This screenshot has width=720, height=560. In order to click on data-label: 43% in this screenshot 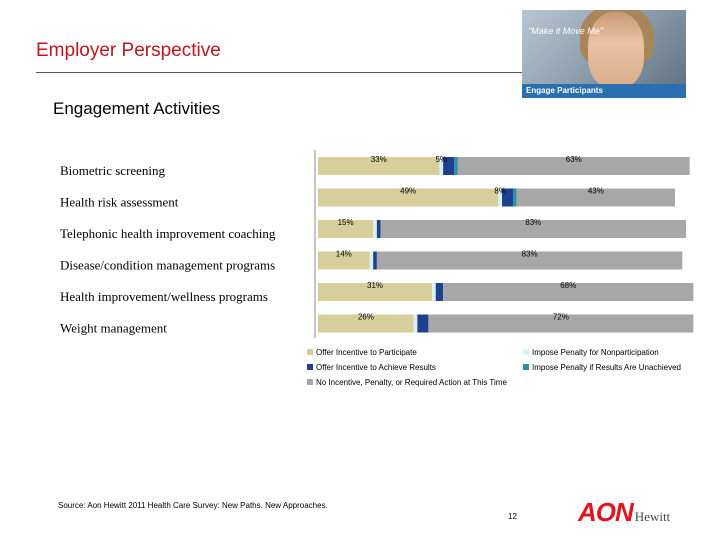, I will do `click(596, 191)`.